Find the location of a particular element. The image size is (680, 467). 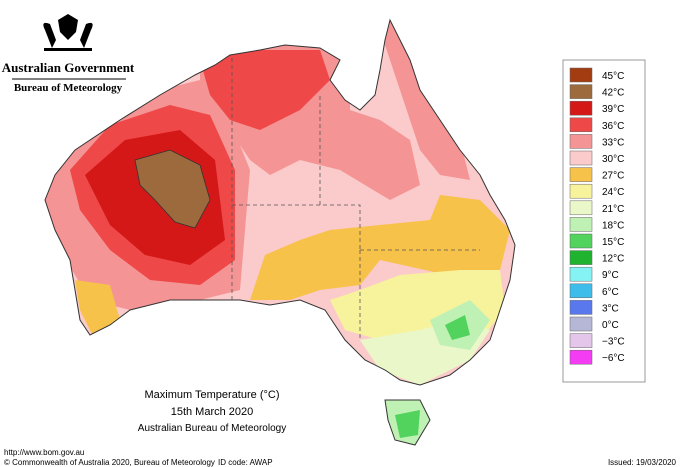

legend-label: 45°C is located at coordinates (613, 76).